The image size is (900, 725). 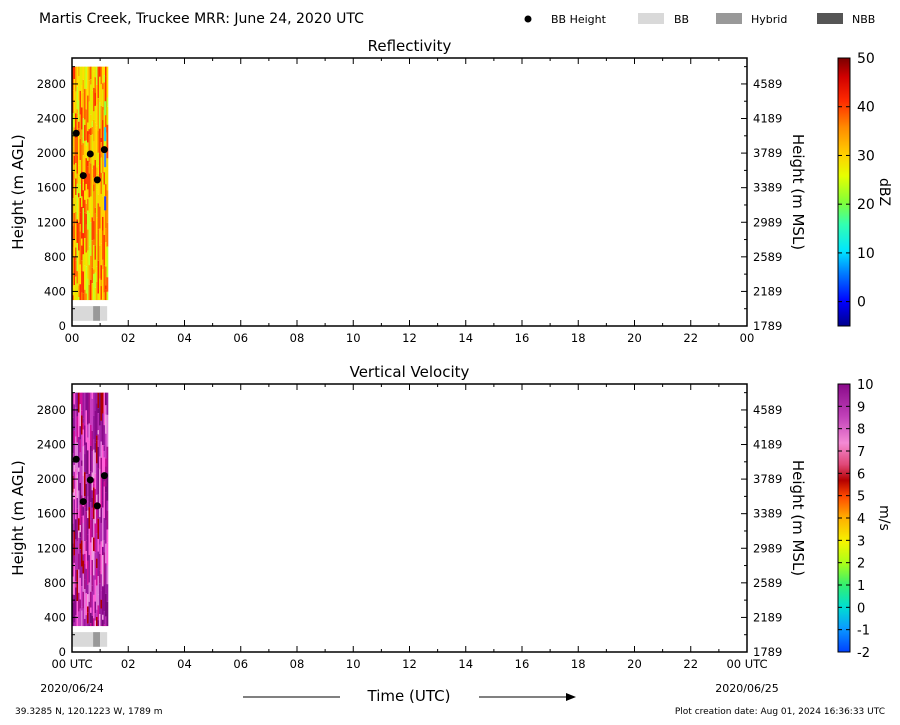 I want to click on y-tick-label-right: 4189, so click(x=767, y=119).